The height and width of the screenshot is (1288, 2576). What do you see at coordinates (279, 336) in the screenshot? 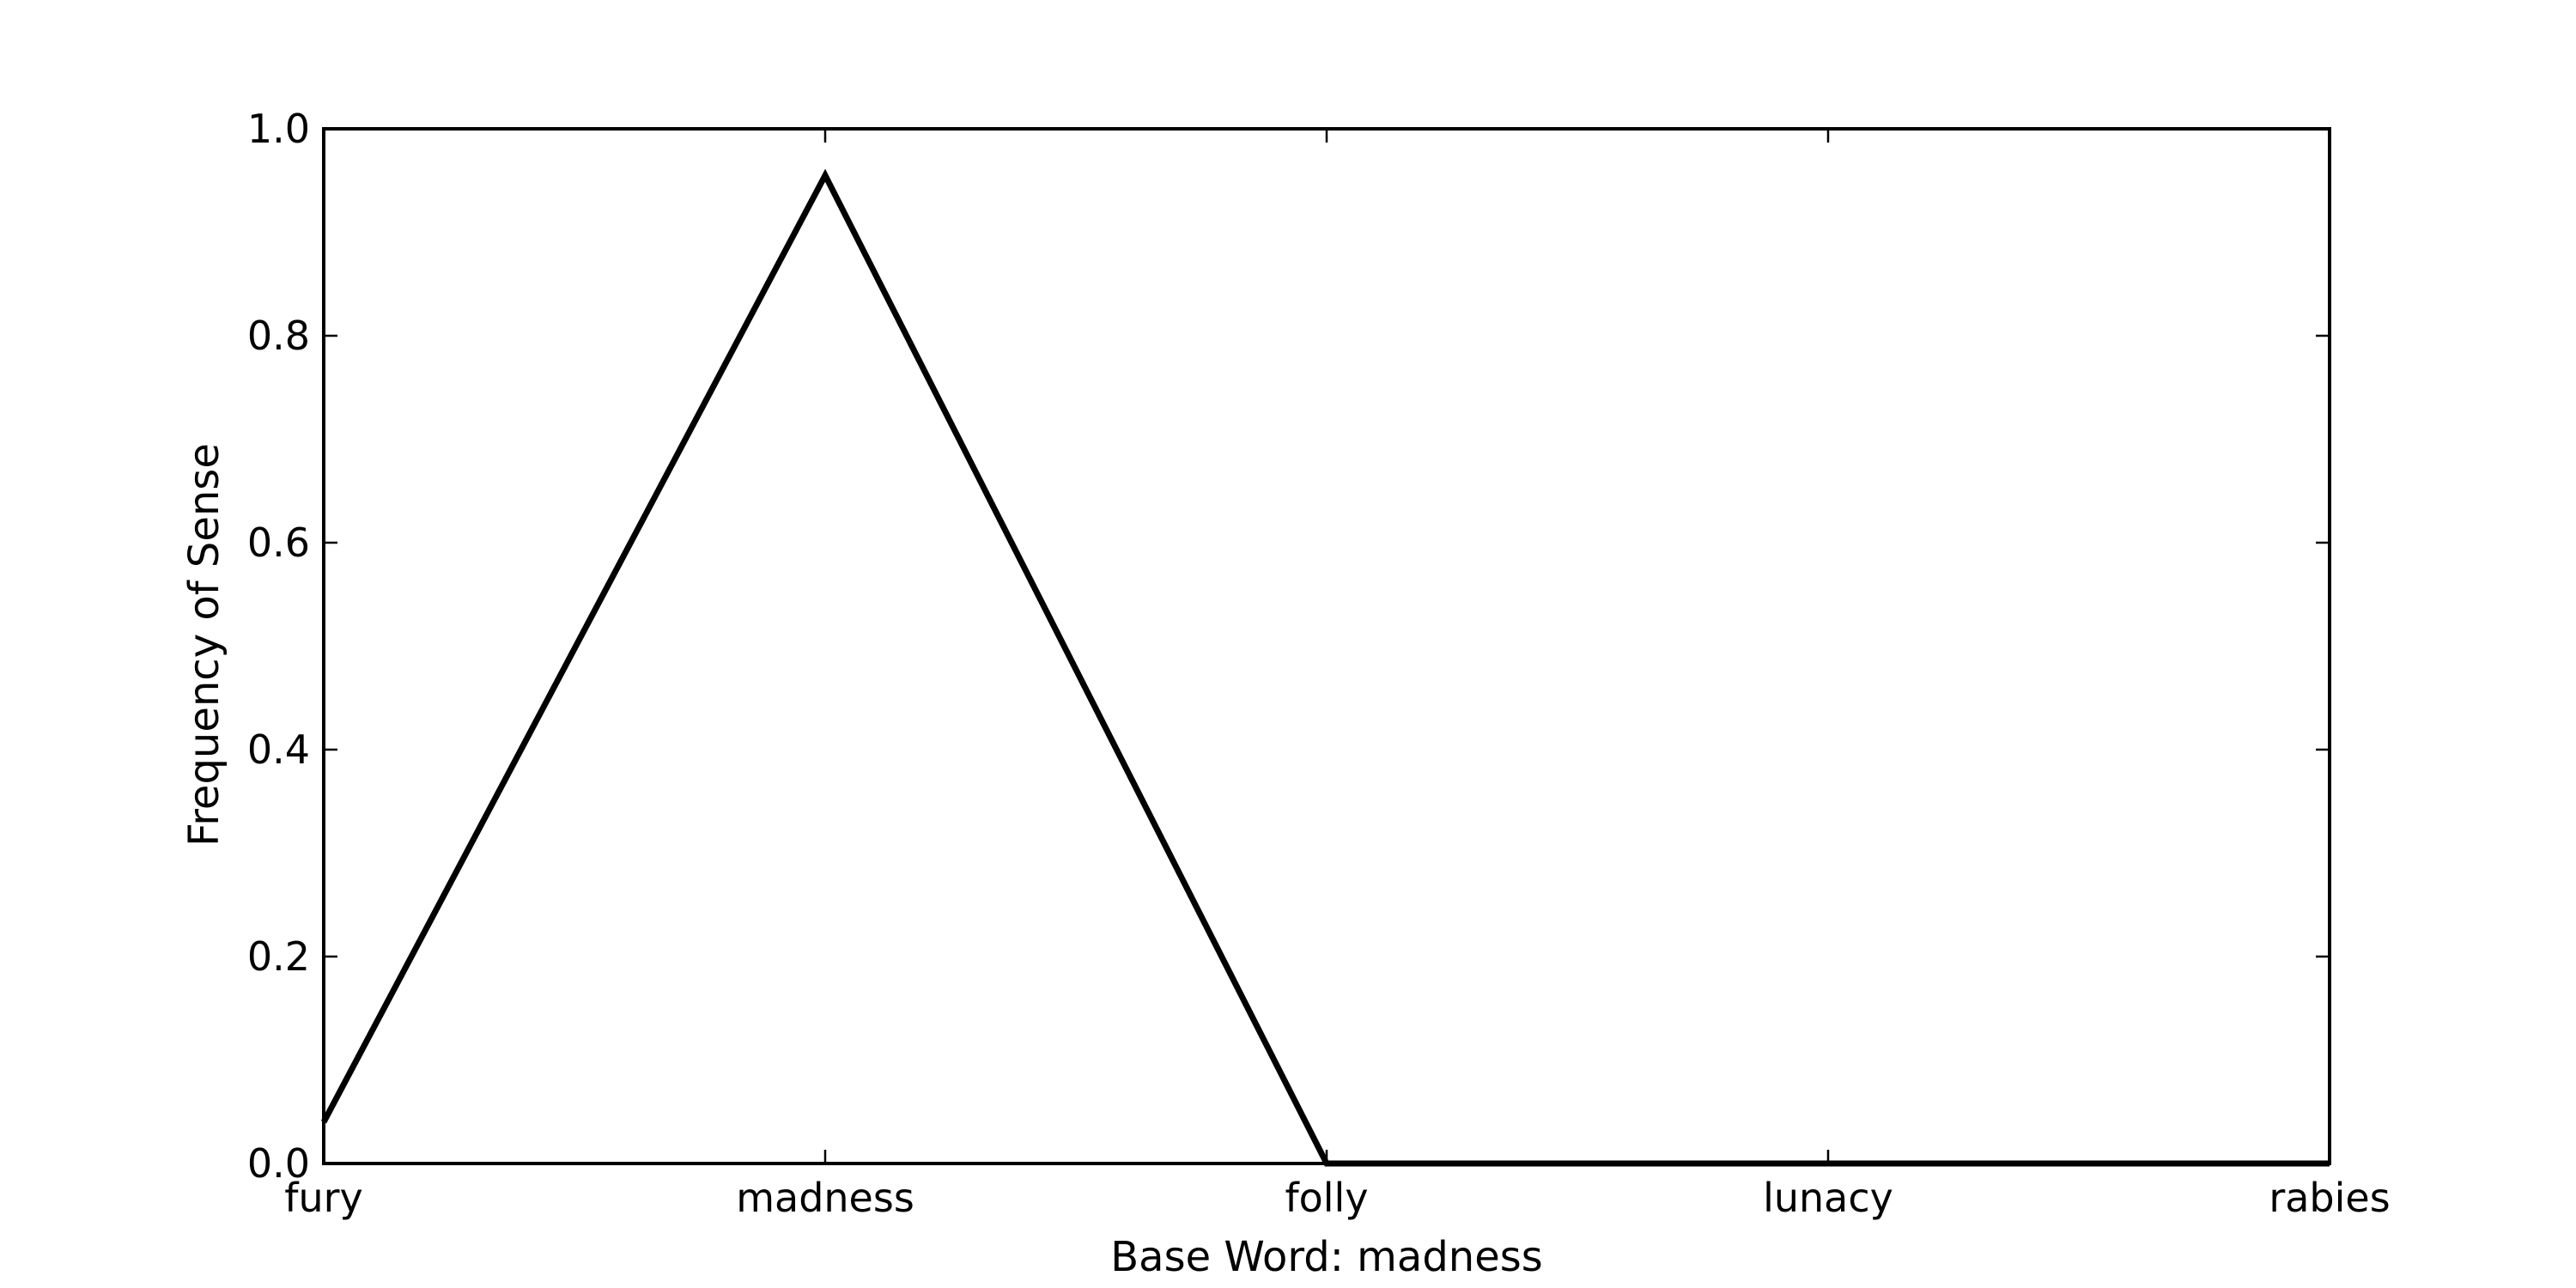
I see `y-tick-label: 0.8` at bounding box center [279, 336].